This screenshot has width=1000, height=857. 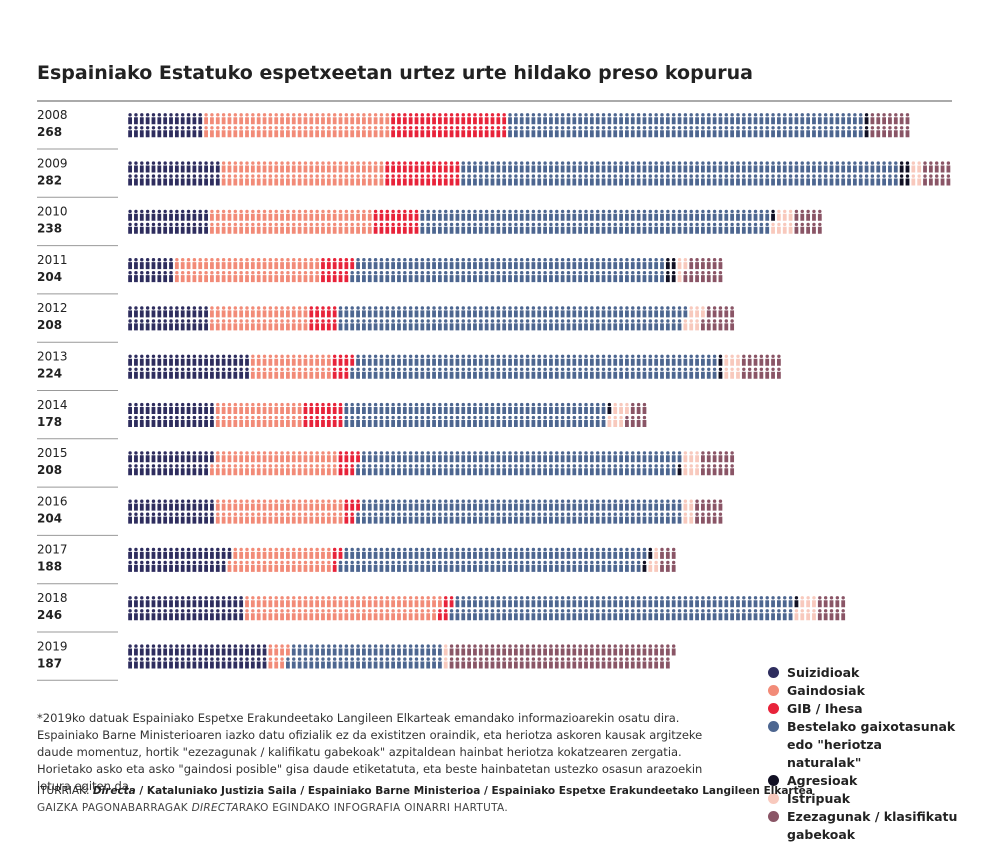 I want to click on total-label: 187, so click(x=49, y=663).